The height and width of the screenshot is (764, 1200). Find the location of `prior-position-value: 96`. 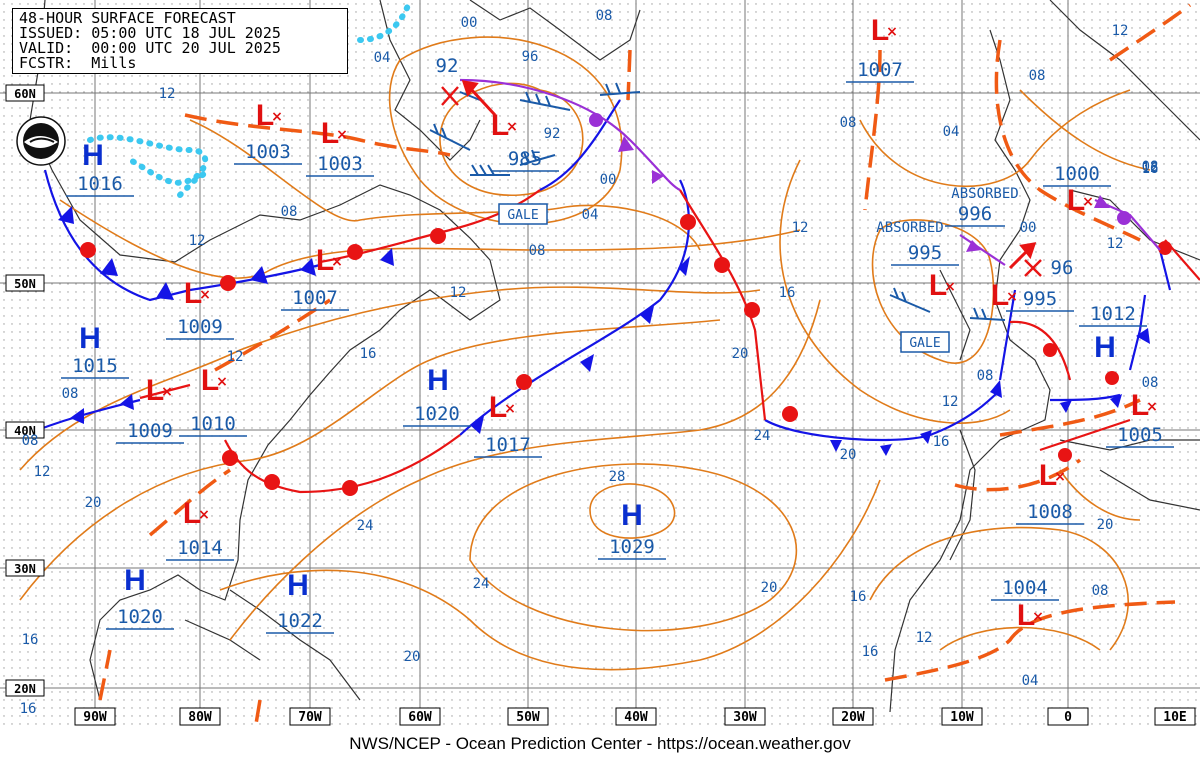

prior-position-value: 96 is located at coordinates (1062, 268).